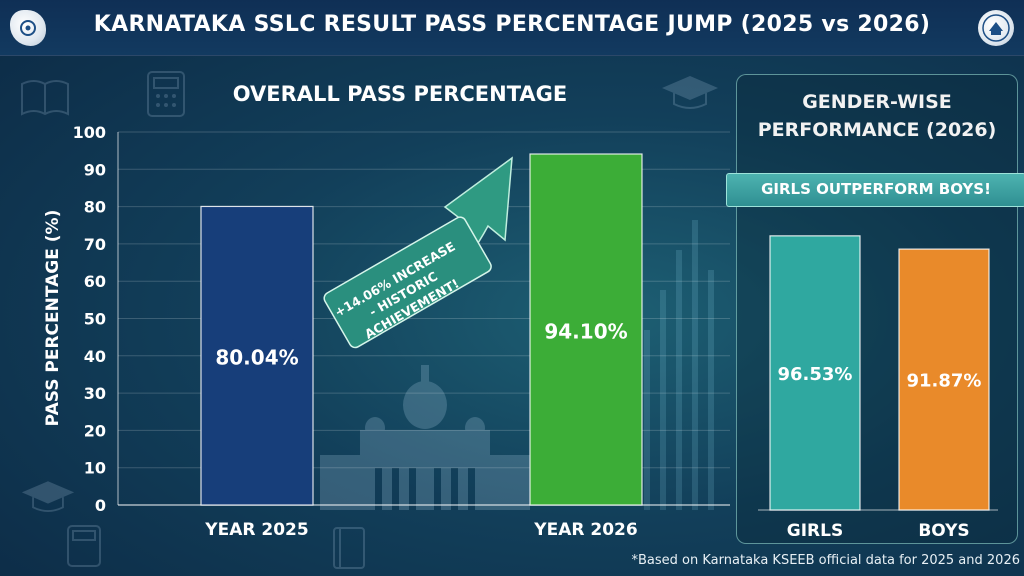 Image resolution: width=1024 pixels, height=576 pixels. I want to click on bar-year-2025, so click(257, 355).